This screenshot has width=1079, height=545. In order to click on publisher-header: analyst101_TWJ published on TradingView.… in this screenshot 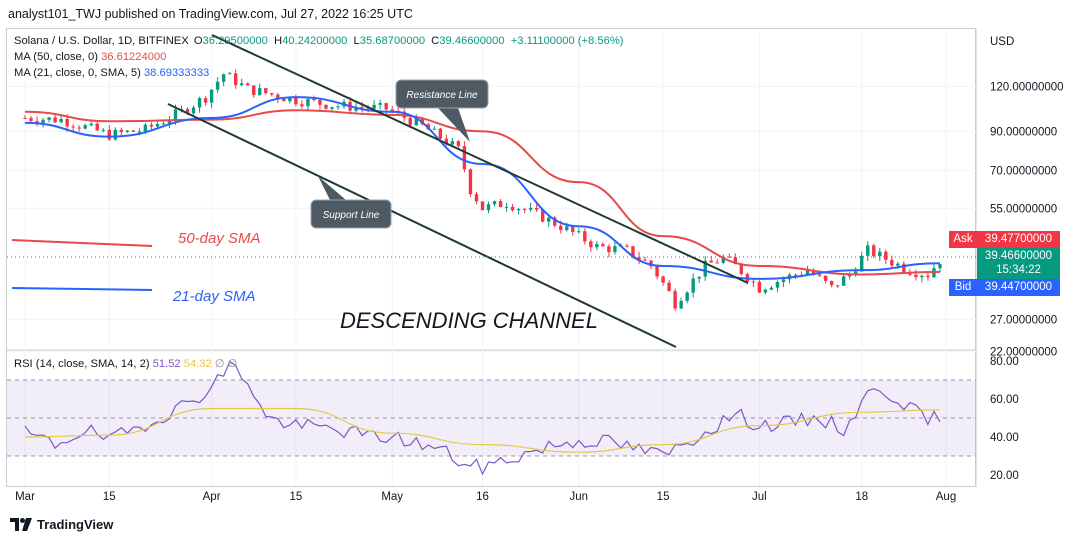, I will do `click(210, 14)`.